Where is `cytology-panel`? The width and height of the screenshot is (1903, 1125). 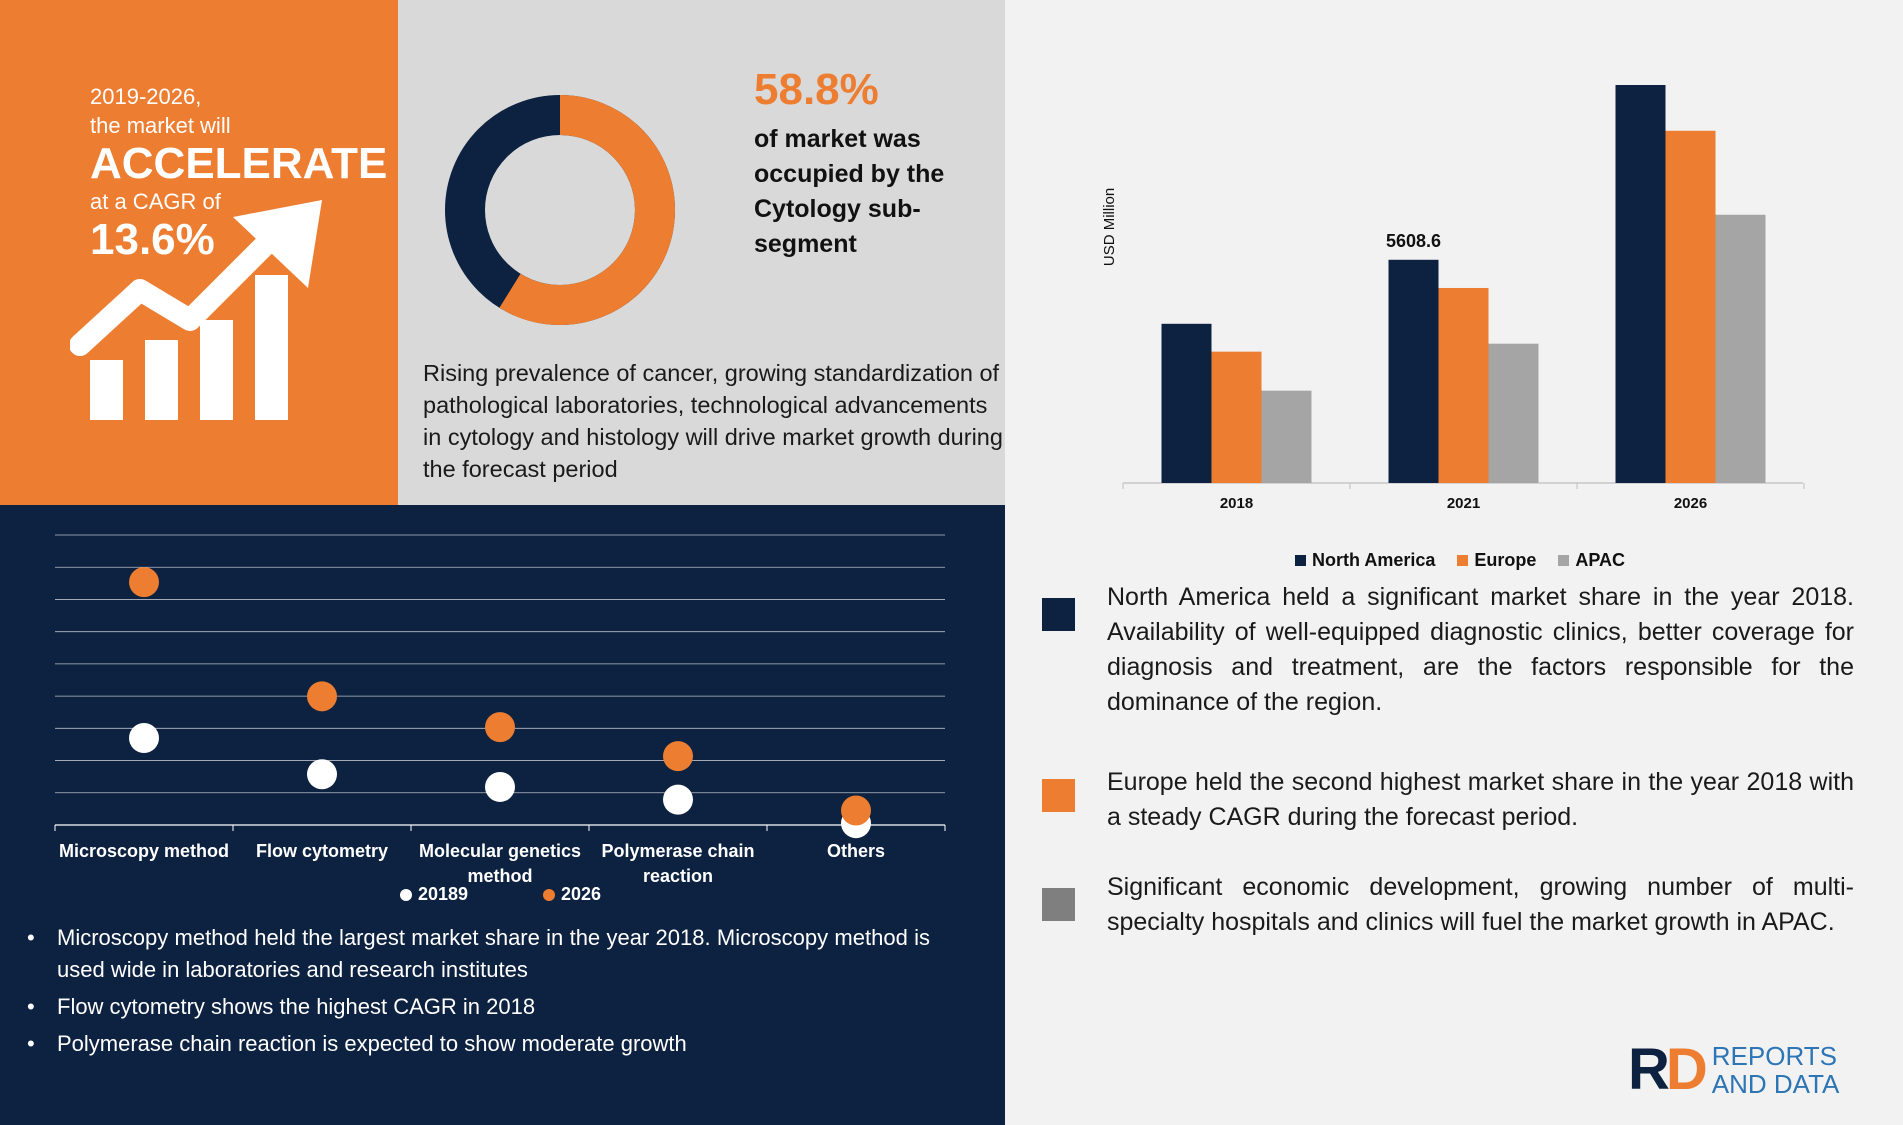
cytology-panel is located at coordinates (701, 252).